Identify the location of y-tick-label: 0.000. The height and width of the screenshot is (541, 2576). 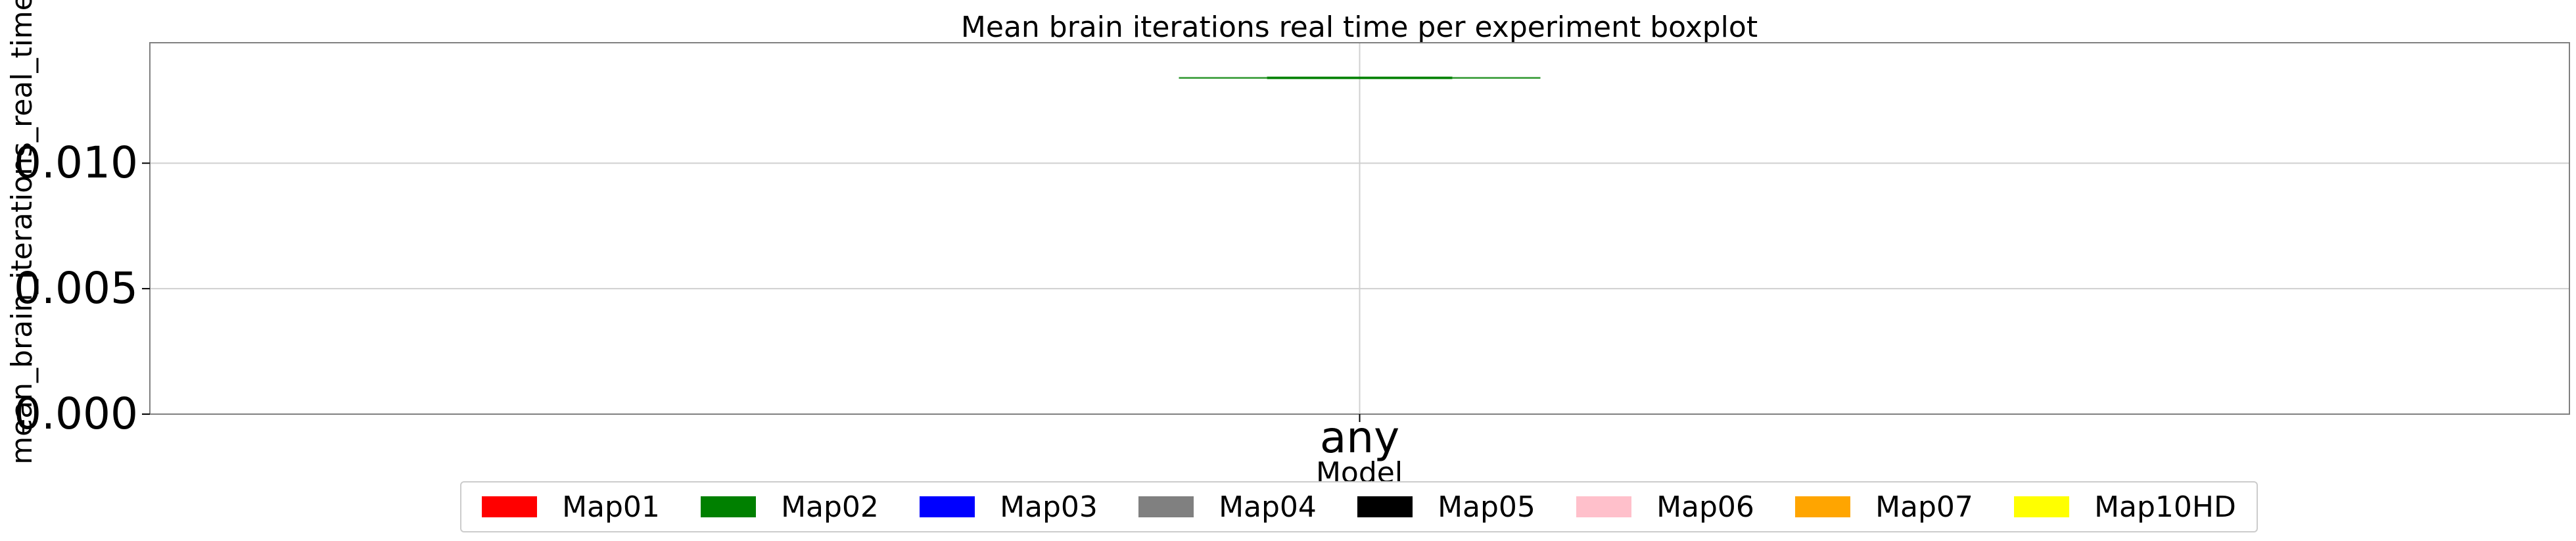
(76, 413).